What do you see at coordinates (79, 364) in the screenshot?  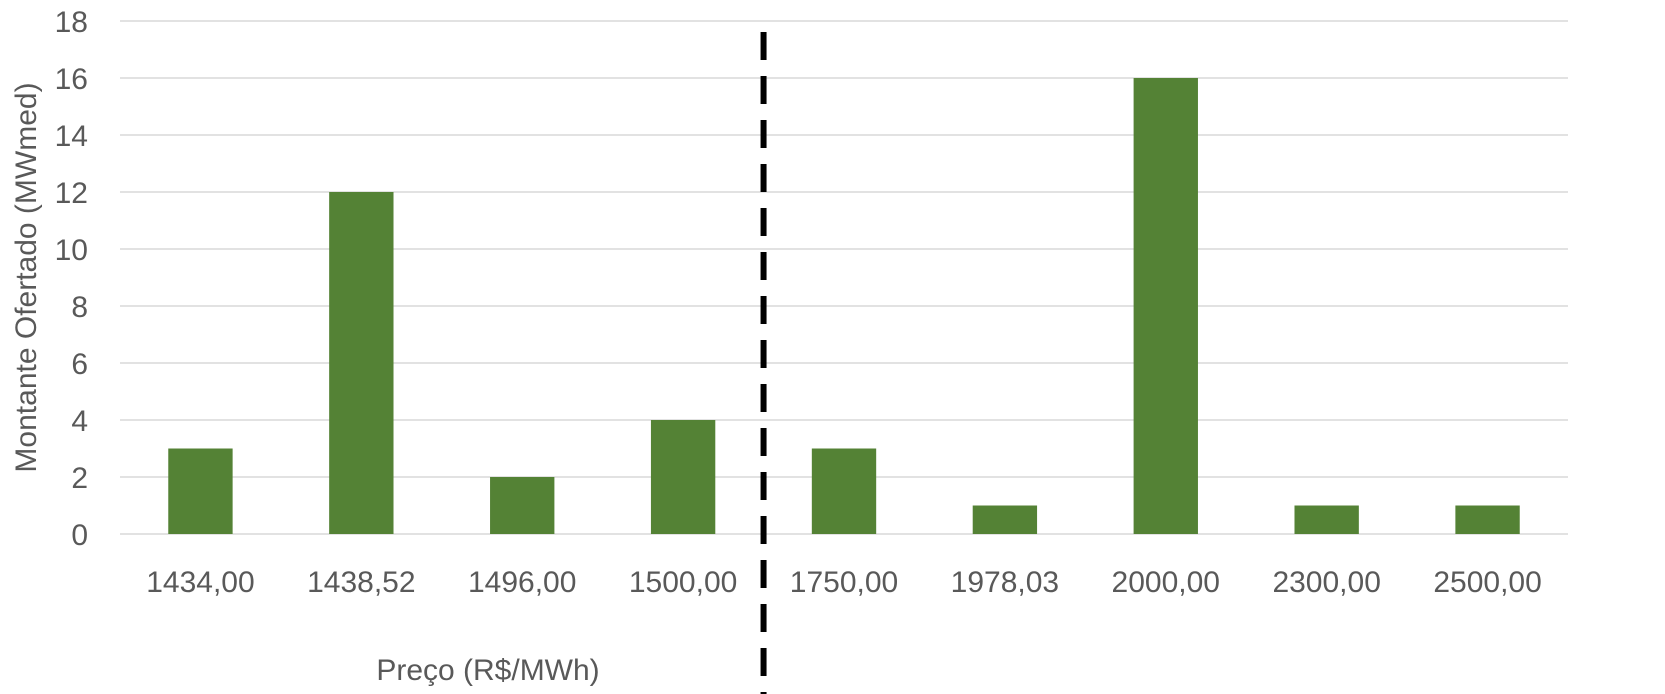 I see `y-tick-label: 6` at bounding box center [79, 364].